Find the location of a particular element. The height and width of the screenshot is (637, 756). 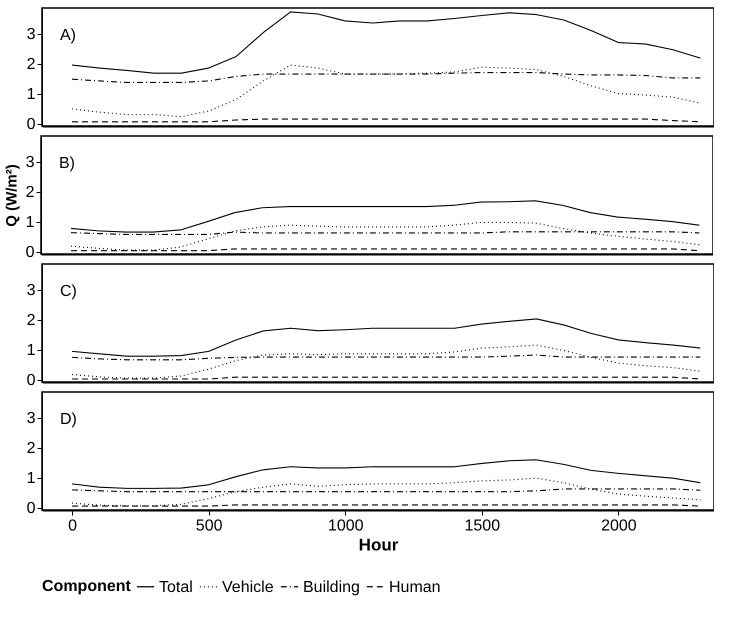

annotation: D) is located at coordinates (68, 419).